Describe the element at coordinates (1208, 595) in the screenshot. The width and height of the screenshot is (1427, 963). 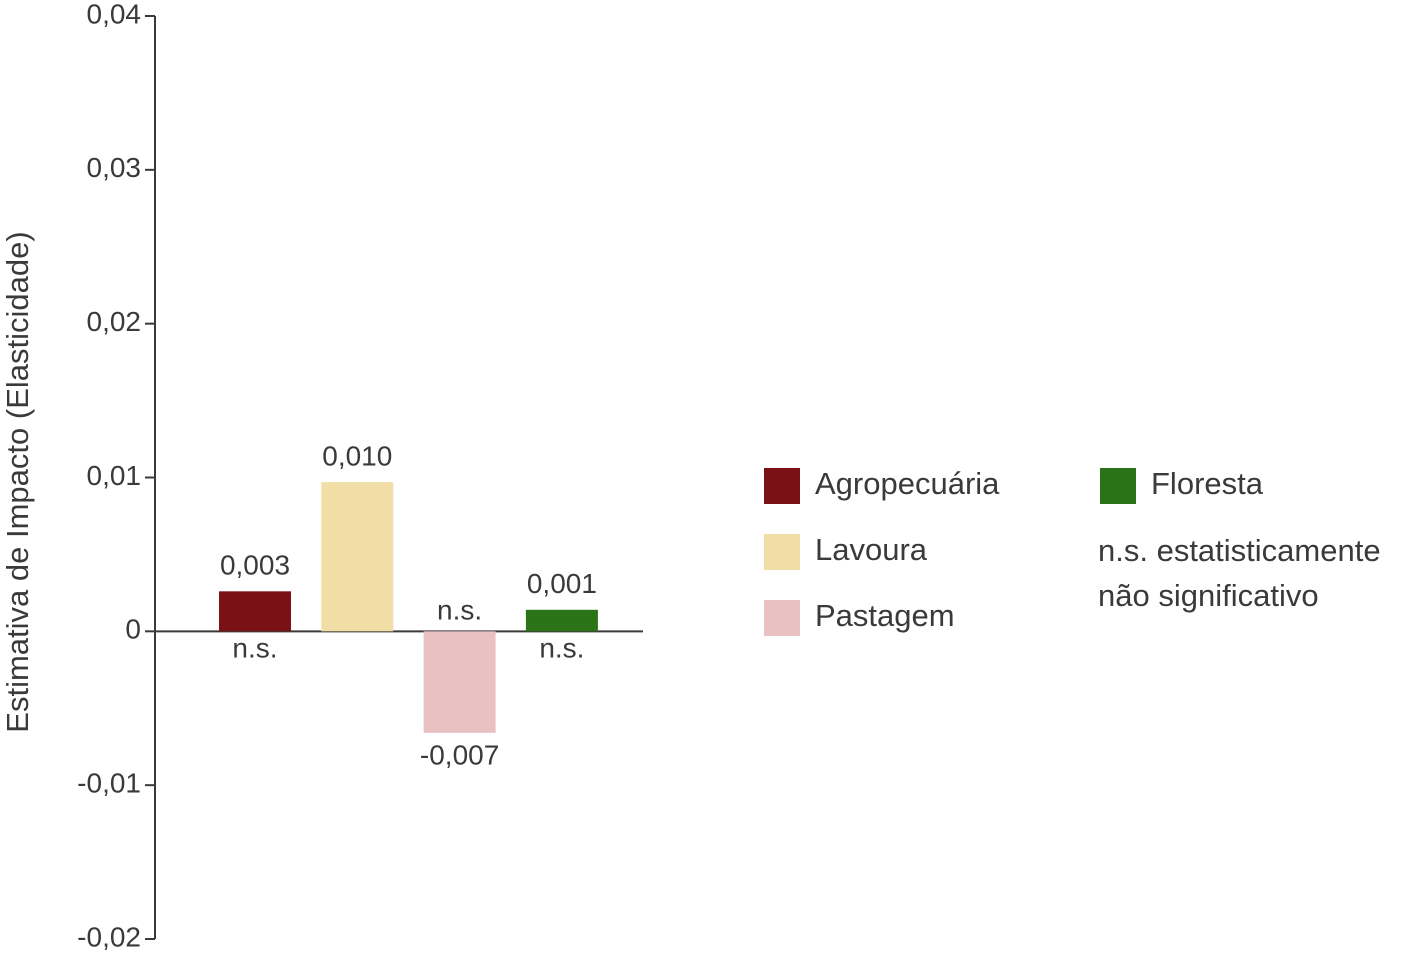
I see `legend-note: não significativo` at that location.